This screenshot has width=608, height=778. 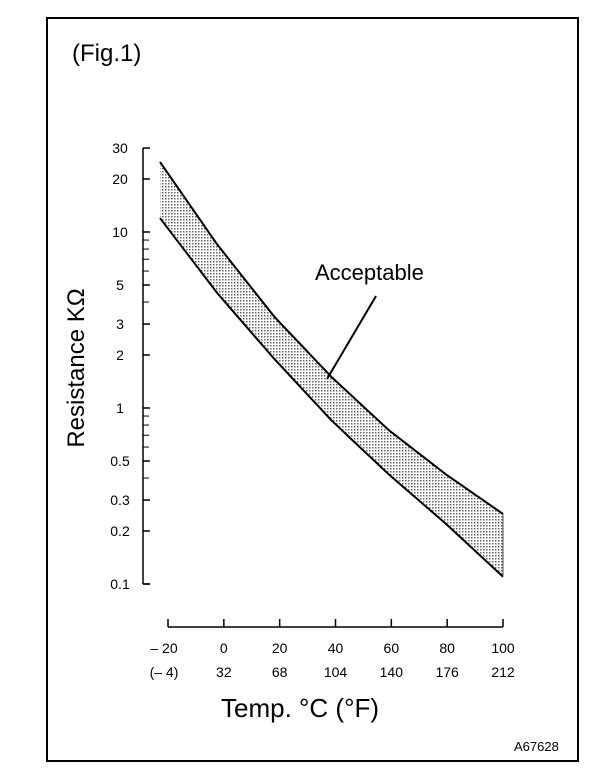 I want to click on x-tick-label-celsius: – 20, so click(x=163, y=648).